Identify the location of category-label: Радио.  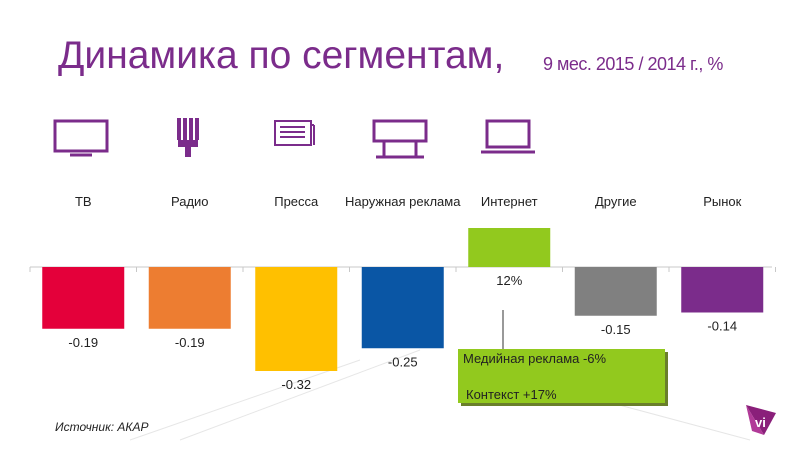
(190, 201).